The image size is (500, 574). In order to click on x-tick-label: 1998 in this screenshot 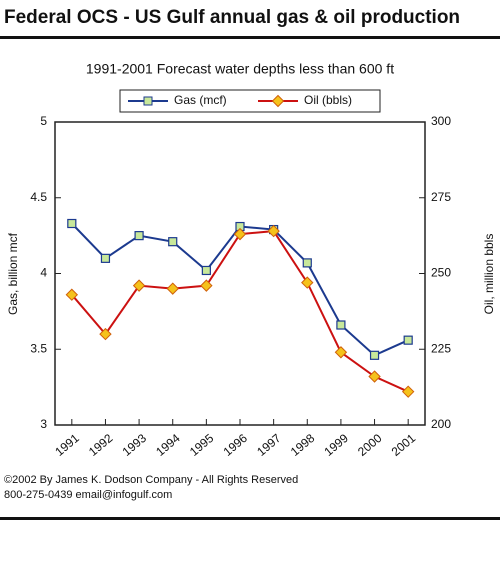, I will do `click(303, 445)`.